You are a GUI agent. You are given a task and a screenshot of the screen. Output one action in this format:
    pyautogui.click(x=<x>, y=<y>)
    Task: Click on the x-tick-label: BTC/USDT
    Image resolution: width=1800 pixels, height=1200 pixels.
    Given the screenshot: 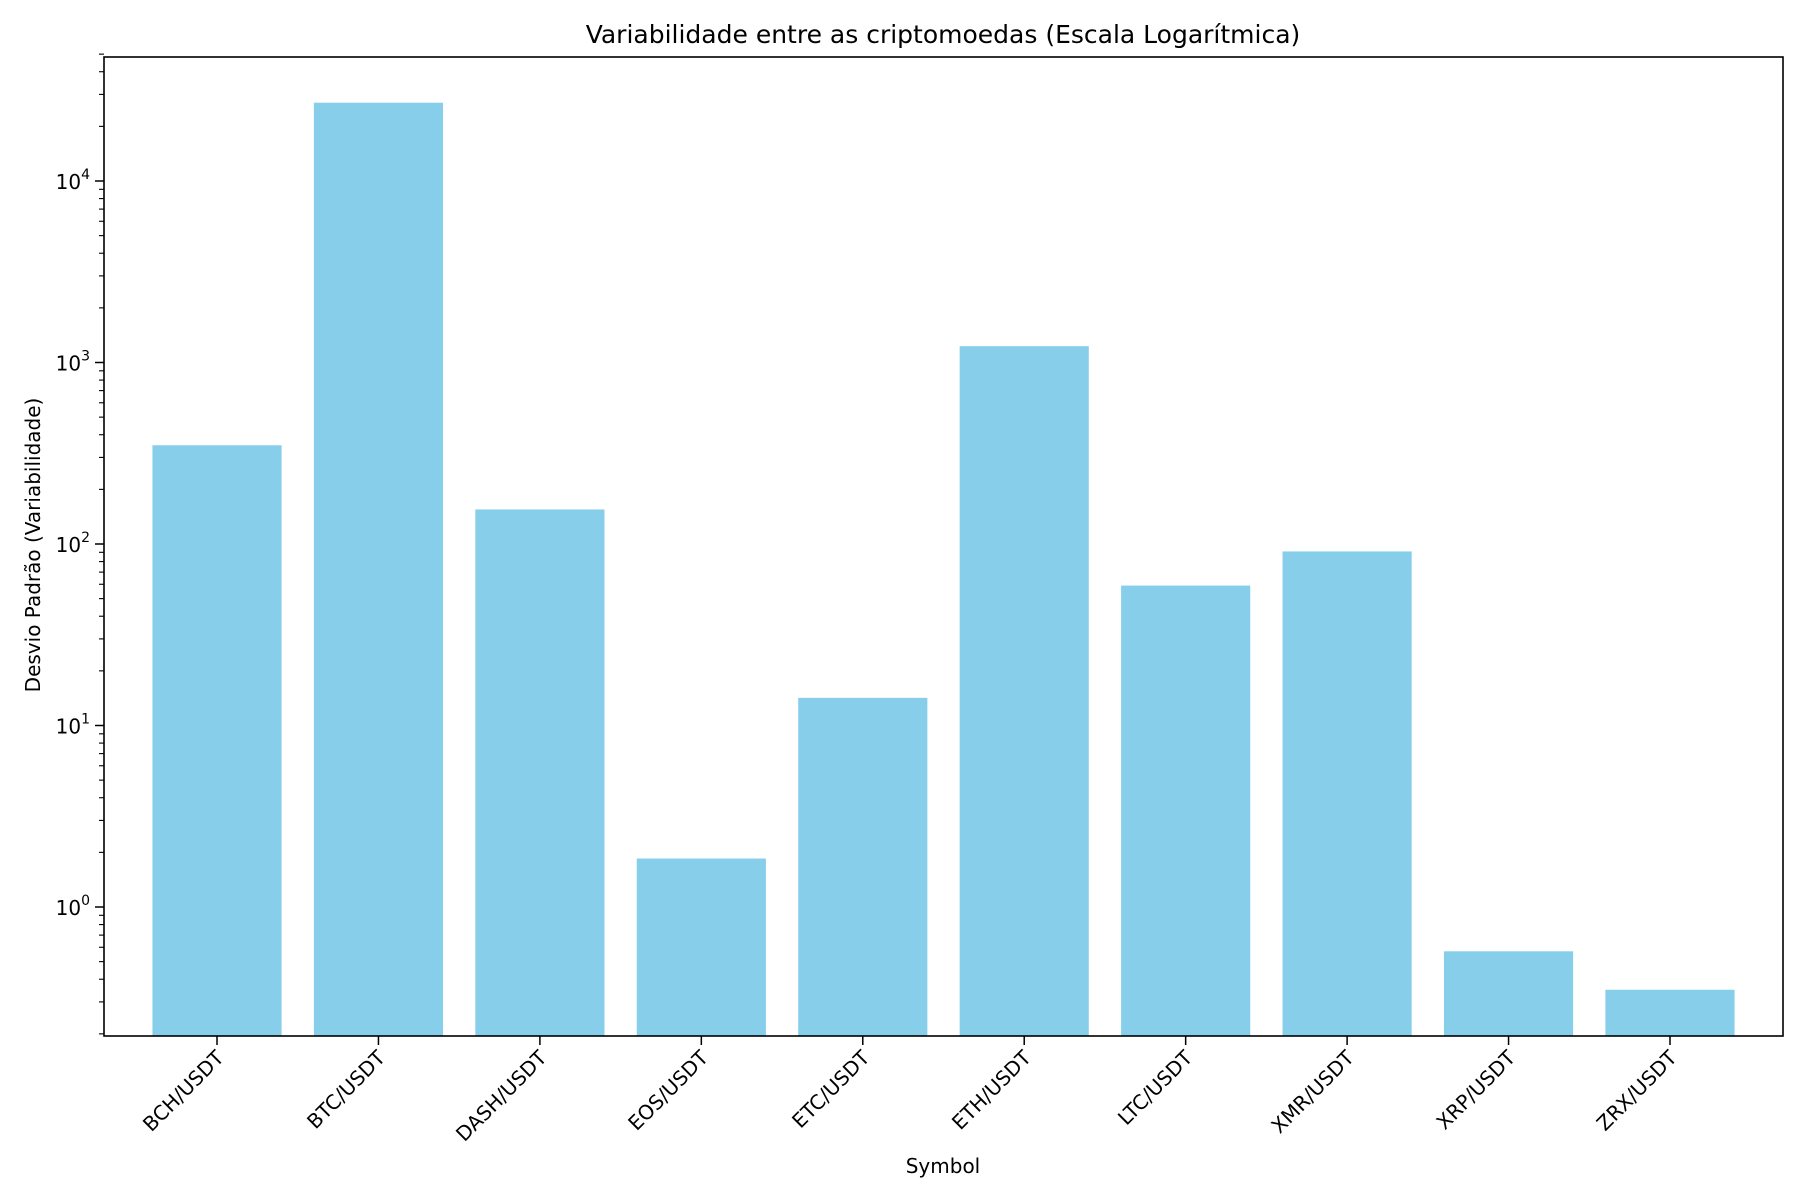 What is the action you would take?
    pyautogui.click(x=346, y=1089)
    